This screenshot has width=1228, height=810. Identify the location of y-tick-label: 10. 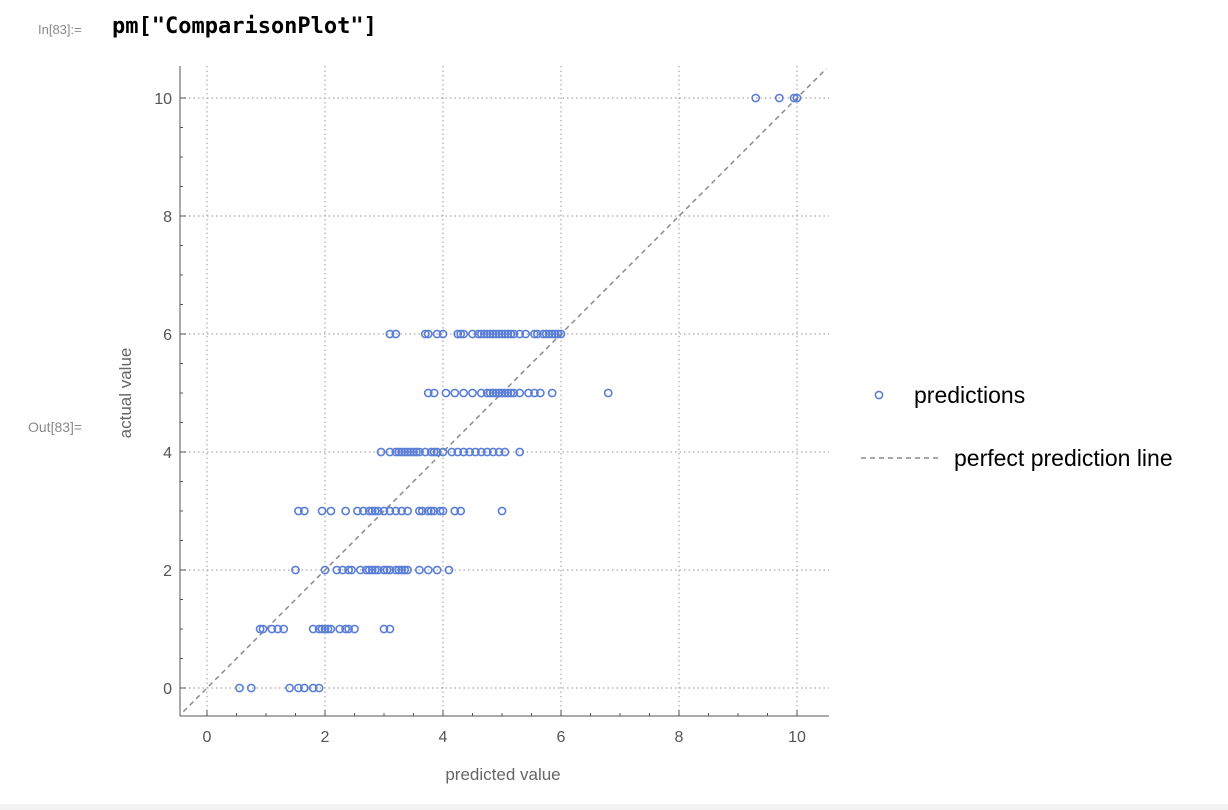
(163, 99).